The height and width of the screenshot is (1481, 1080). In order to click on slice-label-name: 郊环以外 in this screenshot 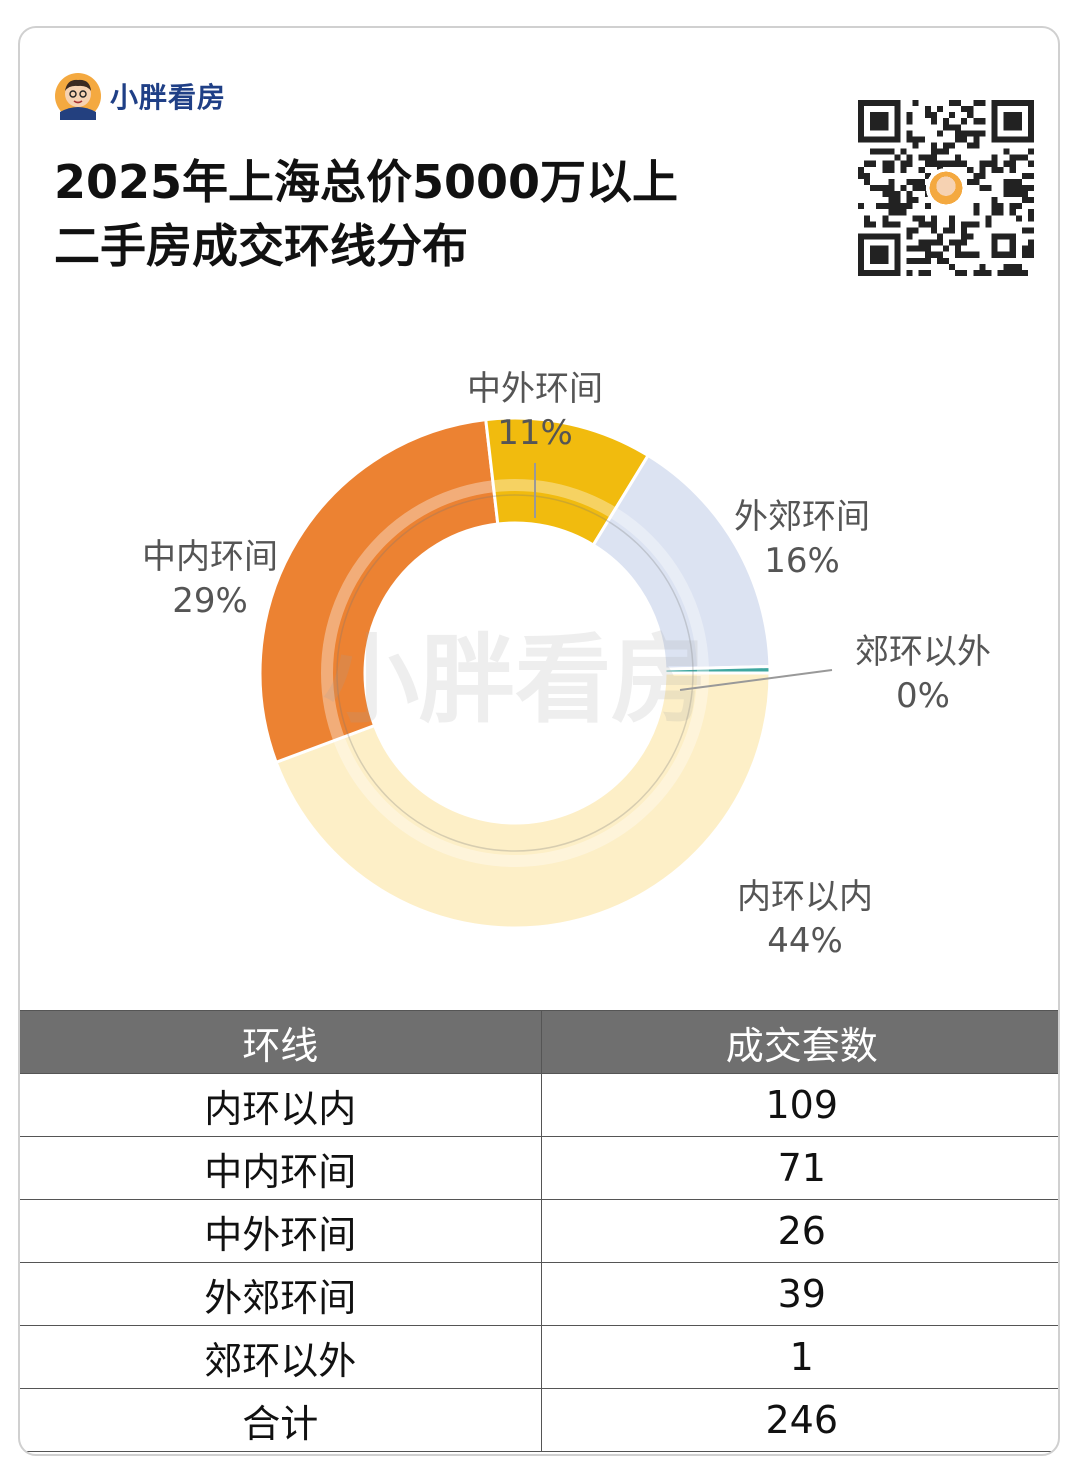, I will do `click(923, 652)`.